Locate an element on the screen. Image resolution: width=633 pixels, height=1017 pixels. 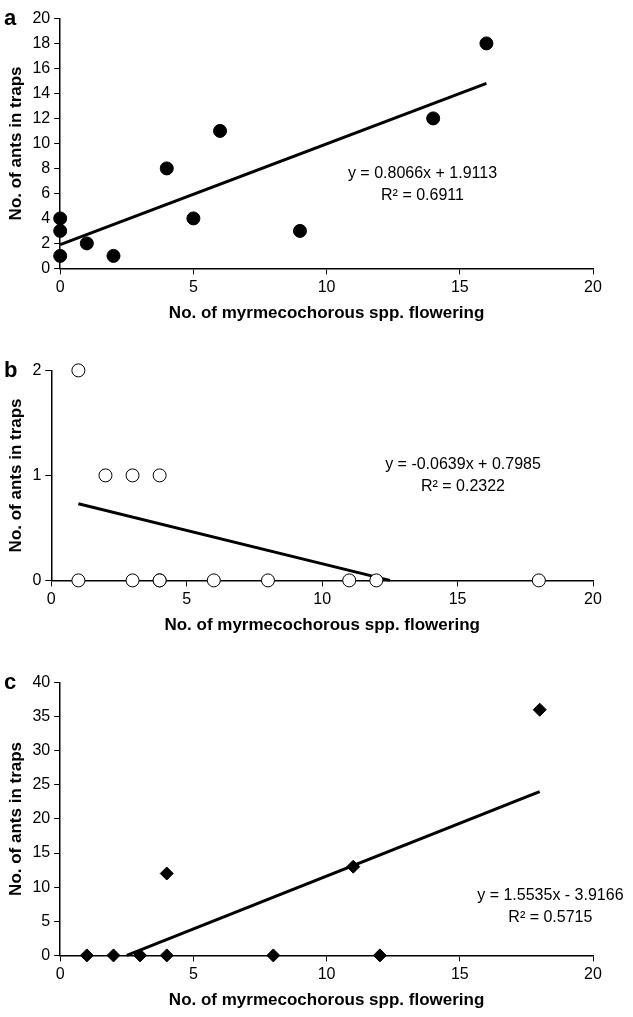
y-tick-label: 40 is located at coordinates (41, 681).